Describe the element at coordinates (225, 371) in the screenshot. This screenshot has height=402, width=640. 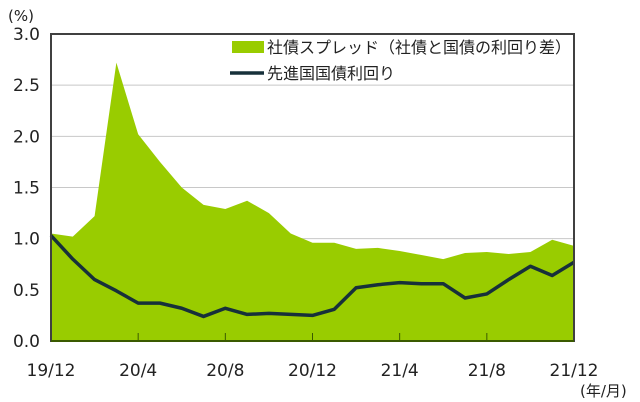
I see `x-tick-label: 20/8` at that location.